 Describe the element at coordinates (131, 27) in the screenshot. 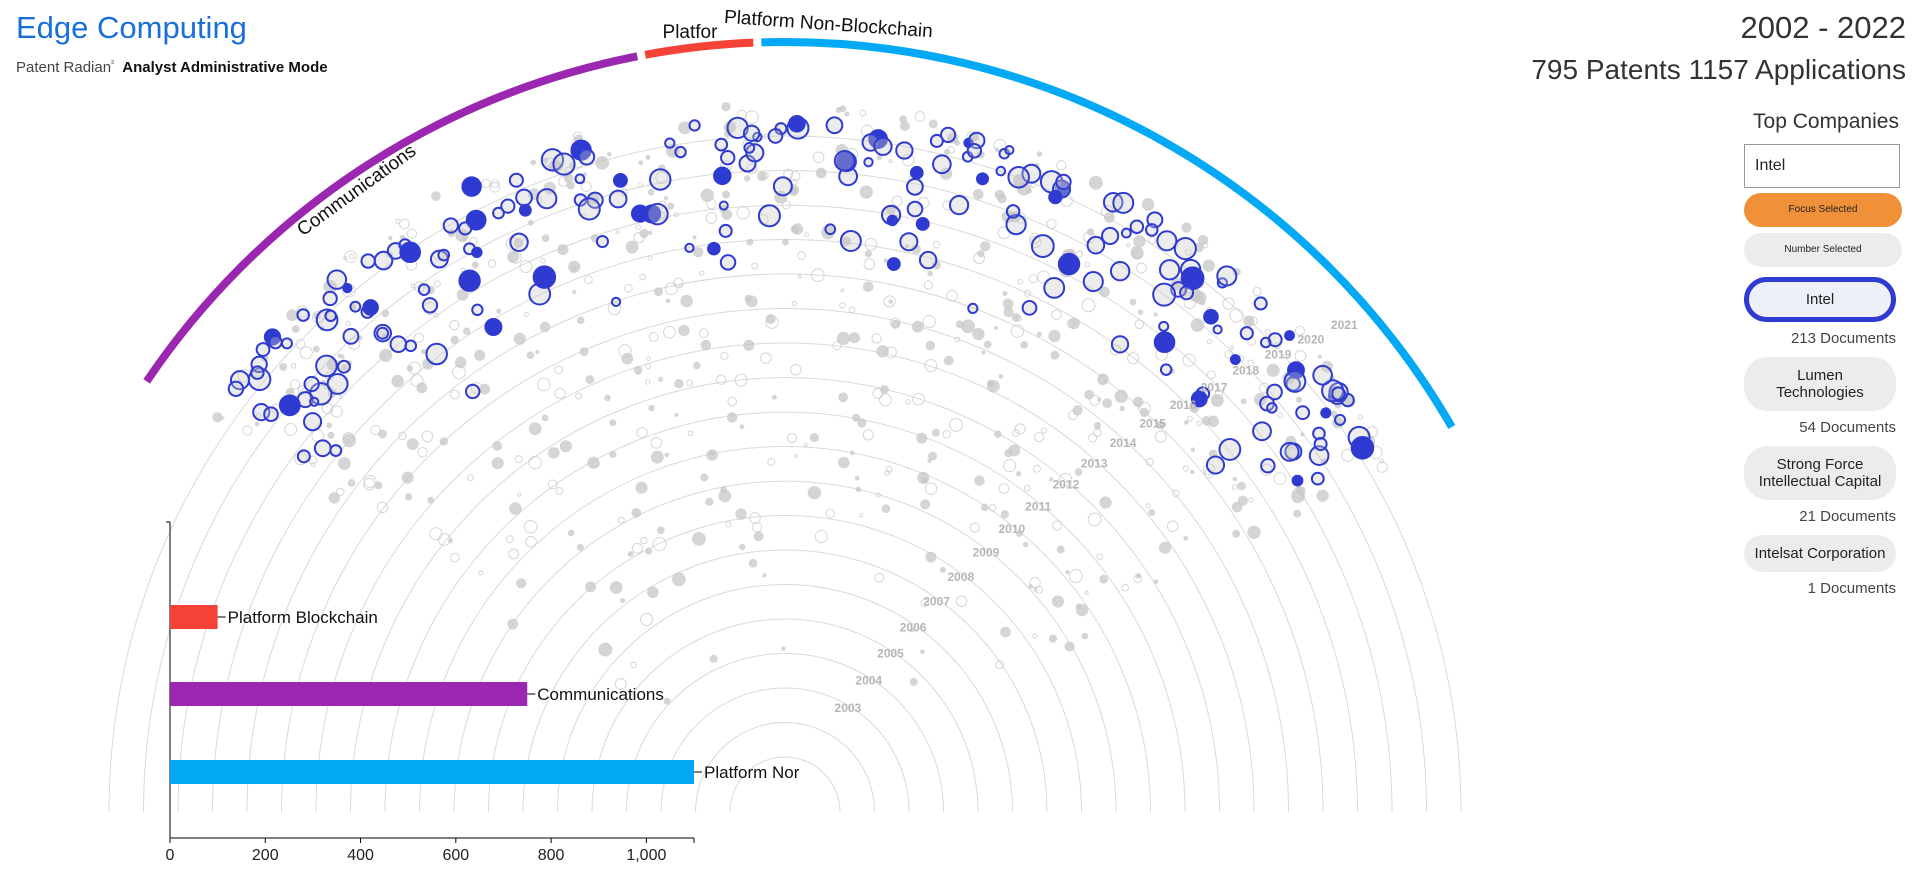

I see `chart-title: Edge Computing` at that location.